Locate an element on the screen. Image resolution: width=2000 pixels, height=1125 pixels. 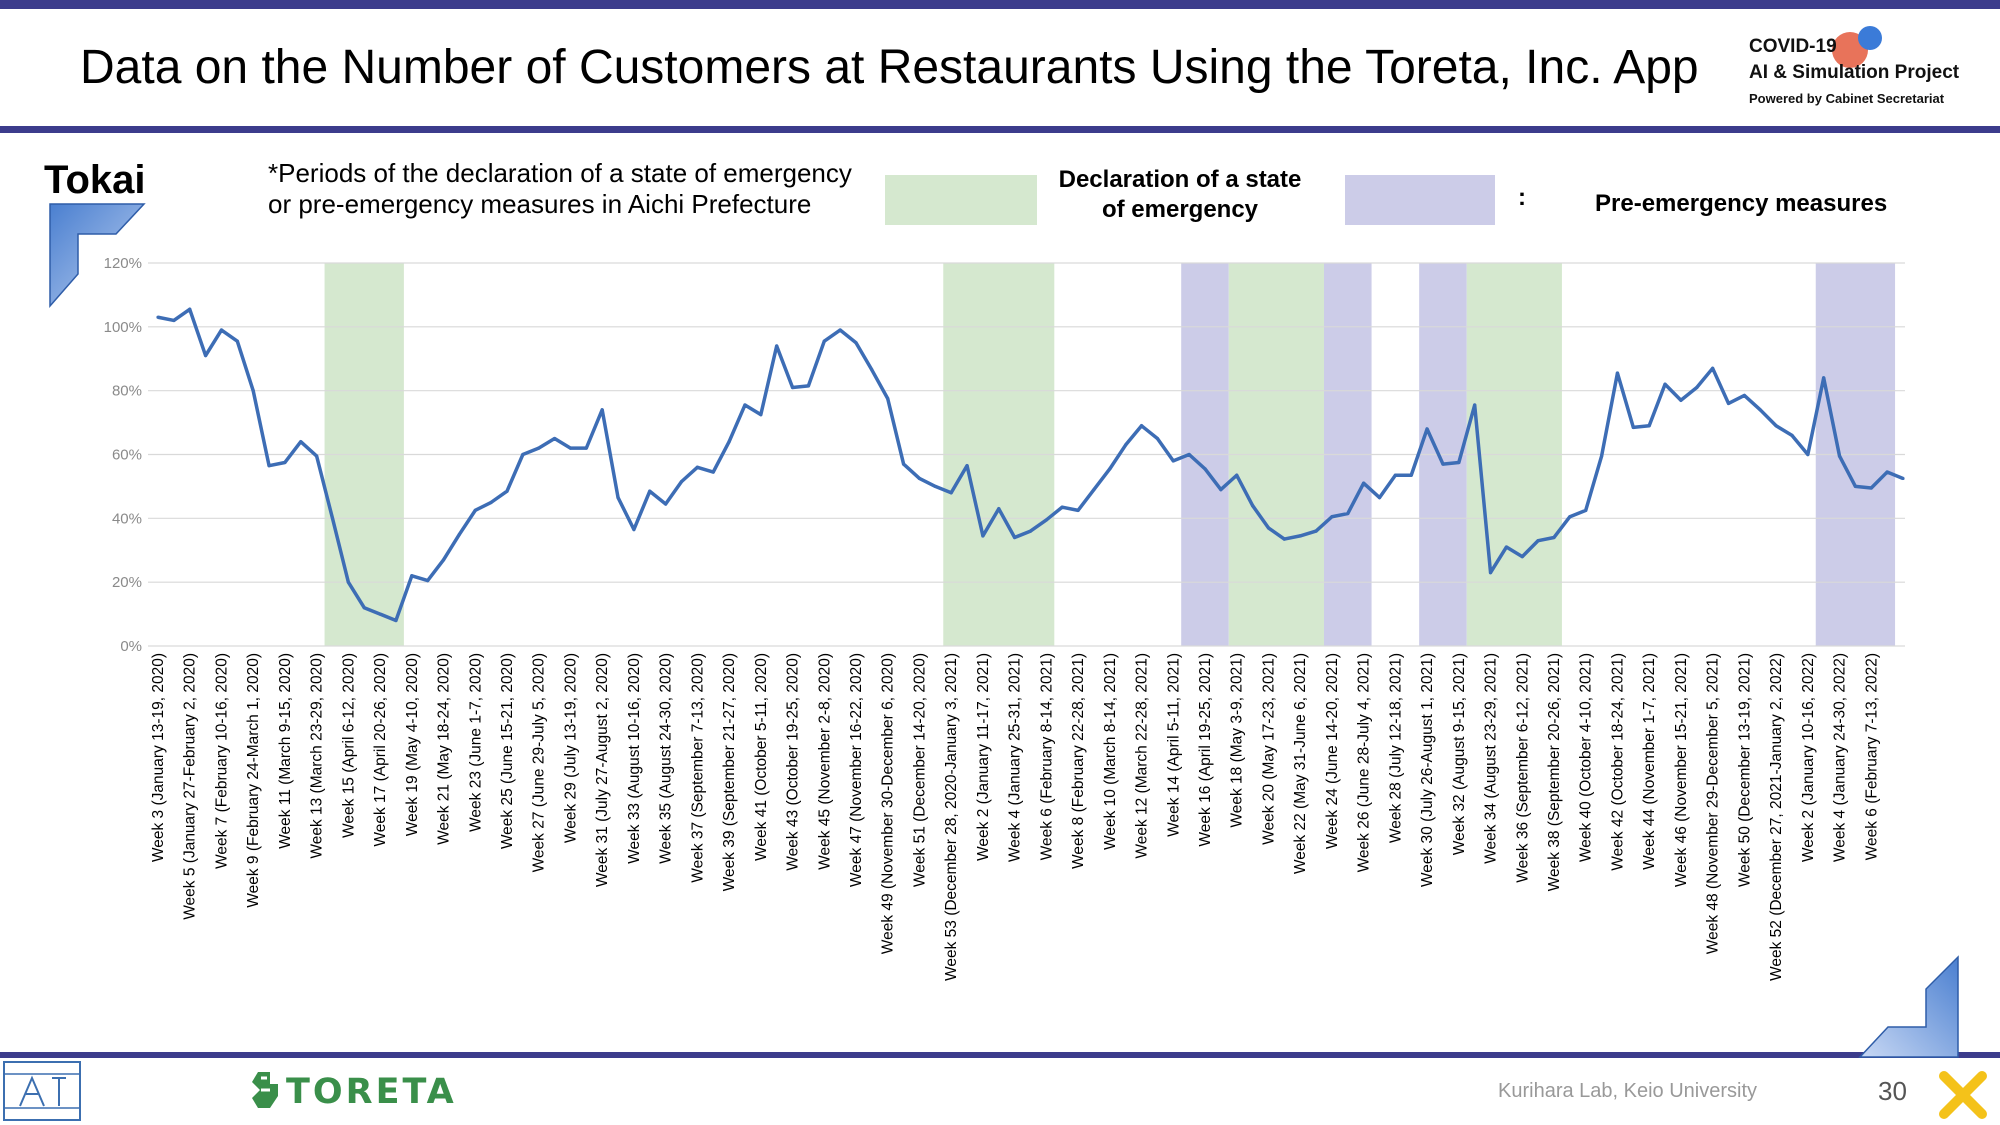
x-tick-label: Week 45 (November 2-8, 2020) is located at coordinates (824, 761).